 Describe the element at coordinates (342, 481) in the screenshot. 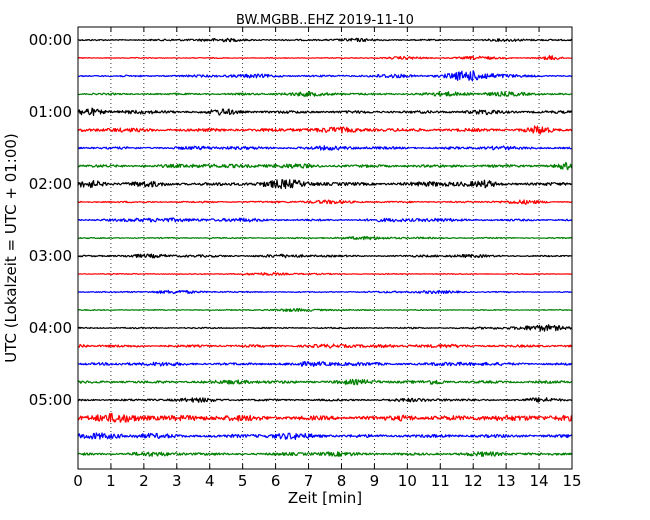

I see `x-tick-label: 8` at that location.